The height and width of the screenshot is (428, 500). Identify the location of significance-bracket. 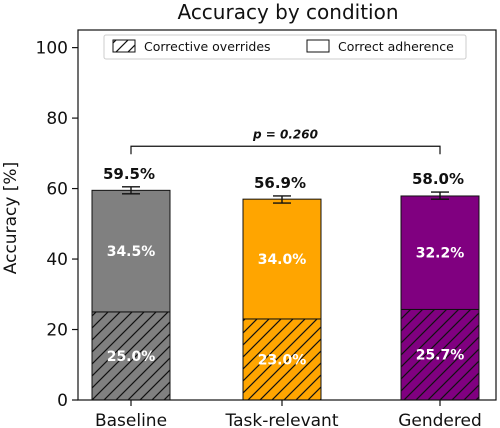
(285, 150).